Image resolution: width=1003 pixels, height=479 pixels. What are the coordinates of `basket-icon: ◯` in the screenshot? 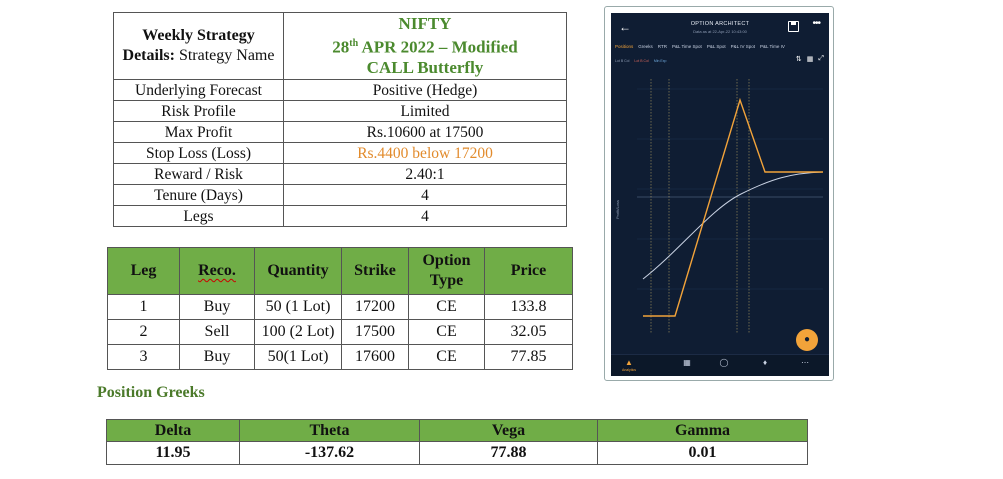 It's located at (724, 362).